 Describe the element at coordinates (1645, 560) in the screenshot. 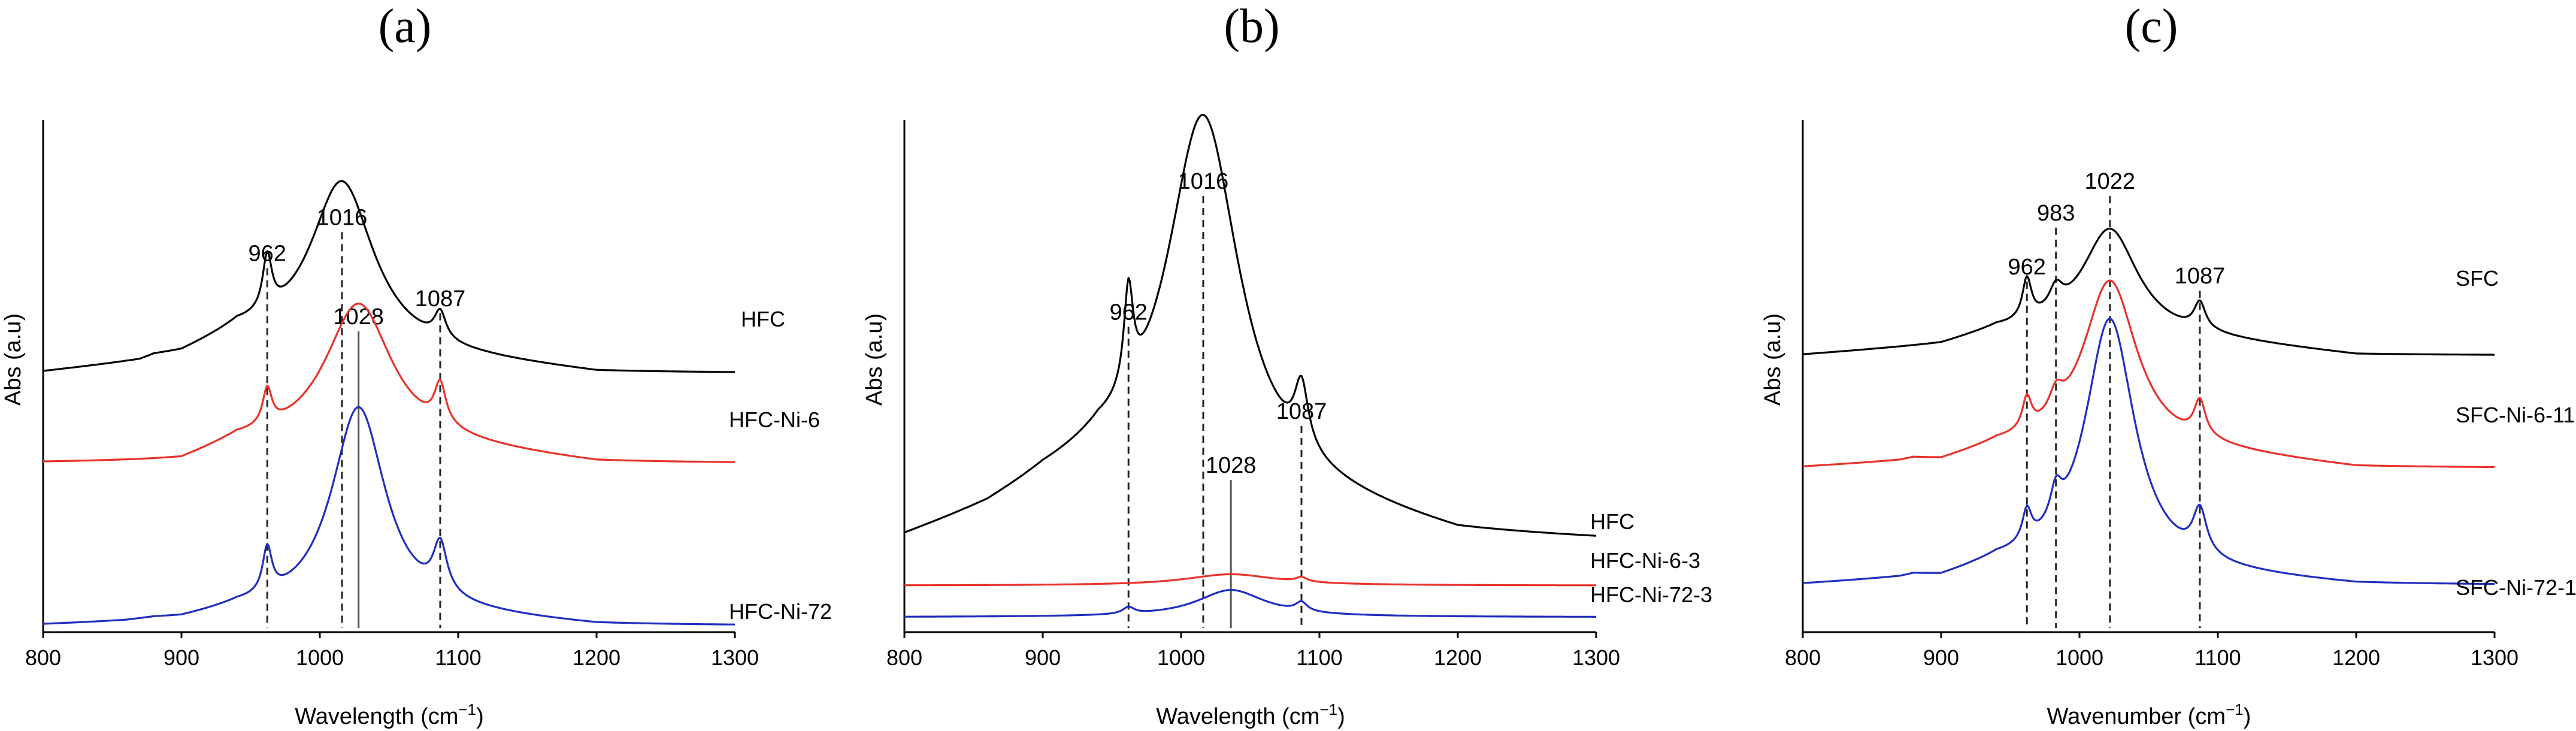

I see `series-label: HFC-Ni-6-3` at that location.